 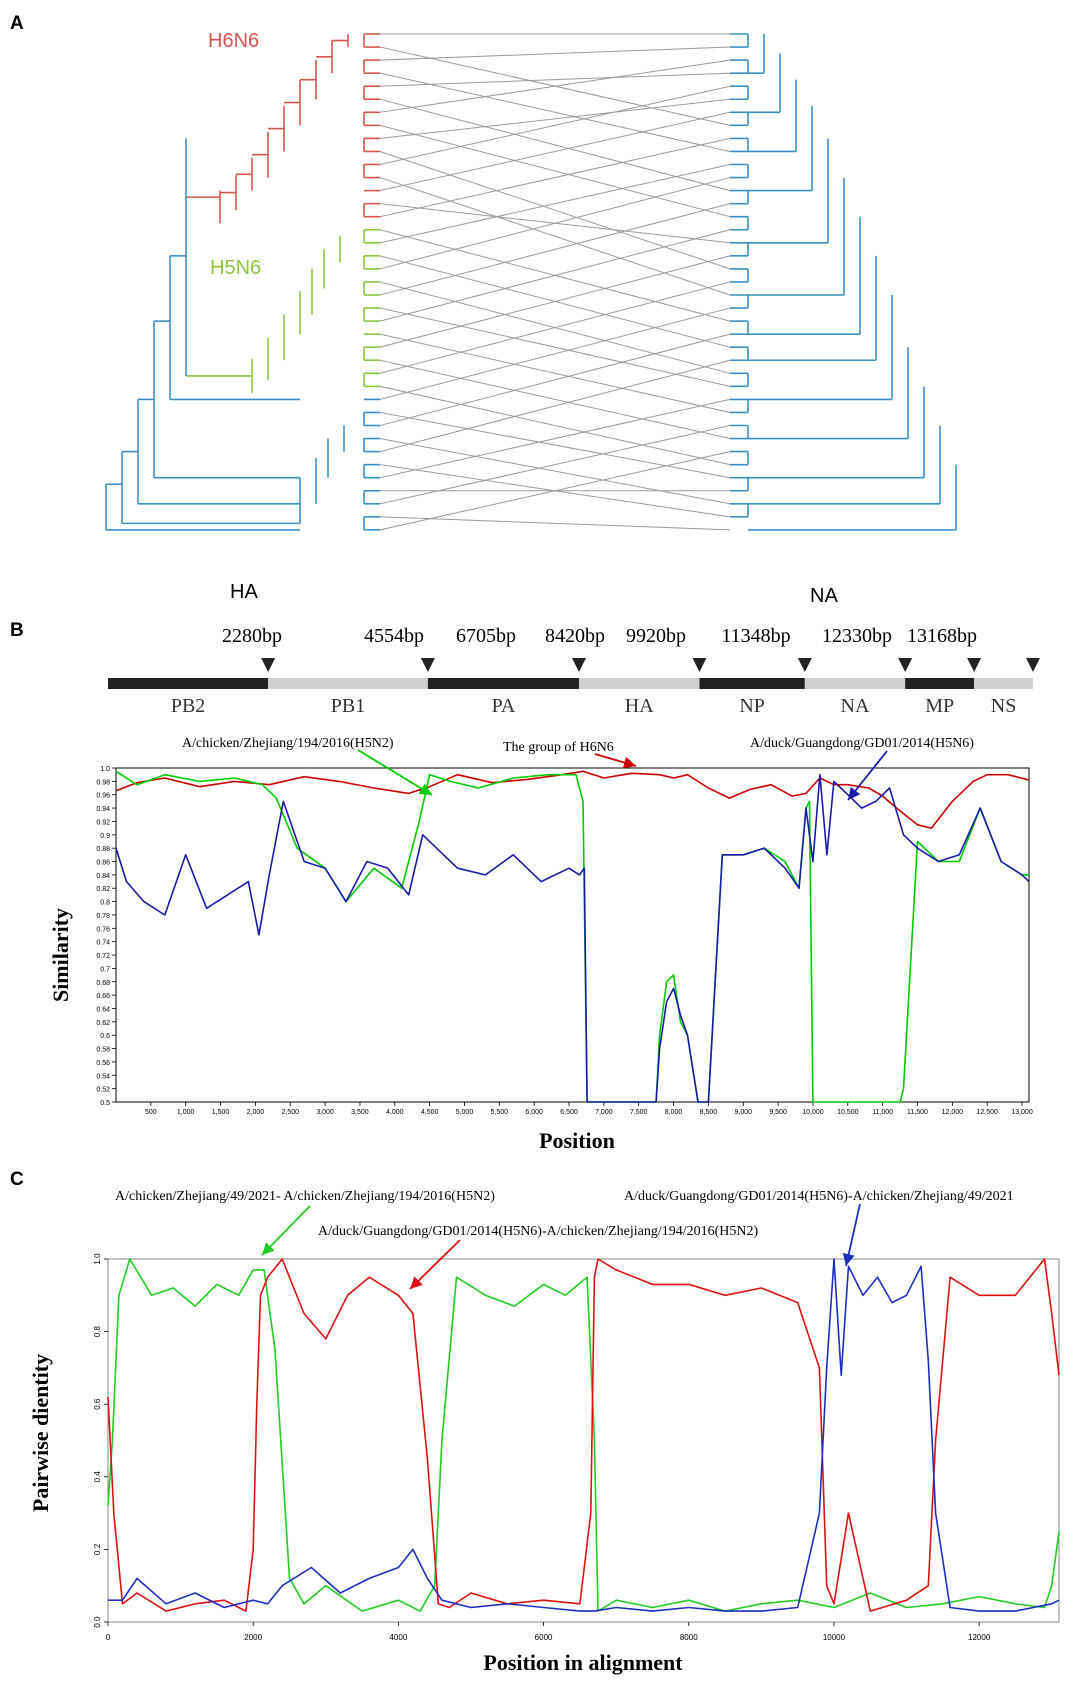 What do you see at coordinates (103, 889) in the screenshot?
I see `y-tick-label: 0.82` at bounding box center [103, 889].